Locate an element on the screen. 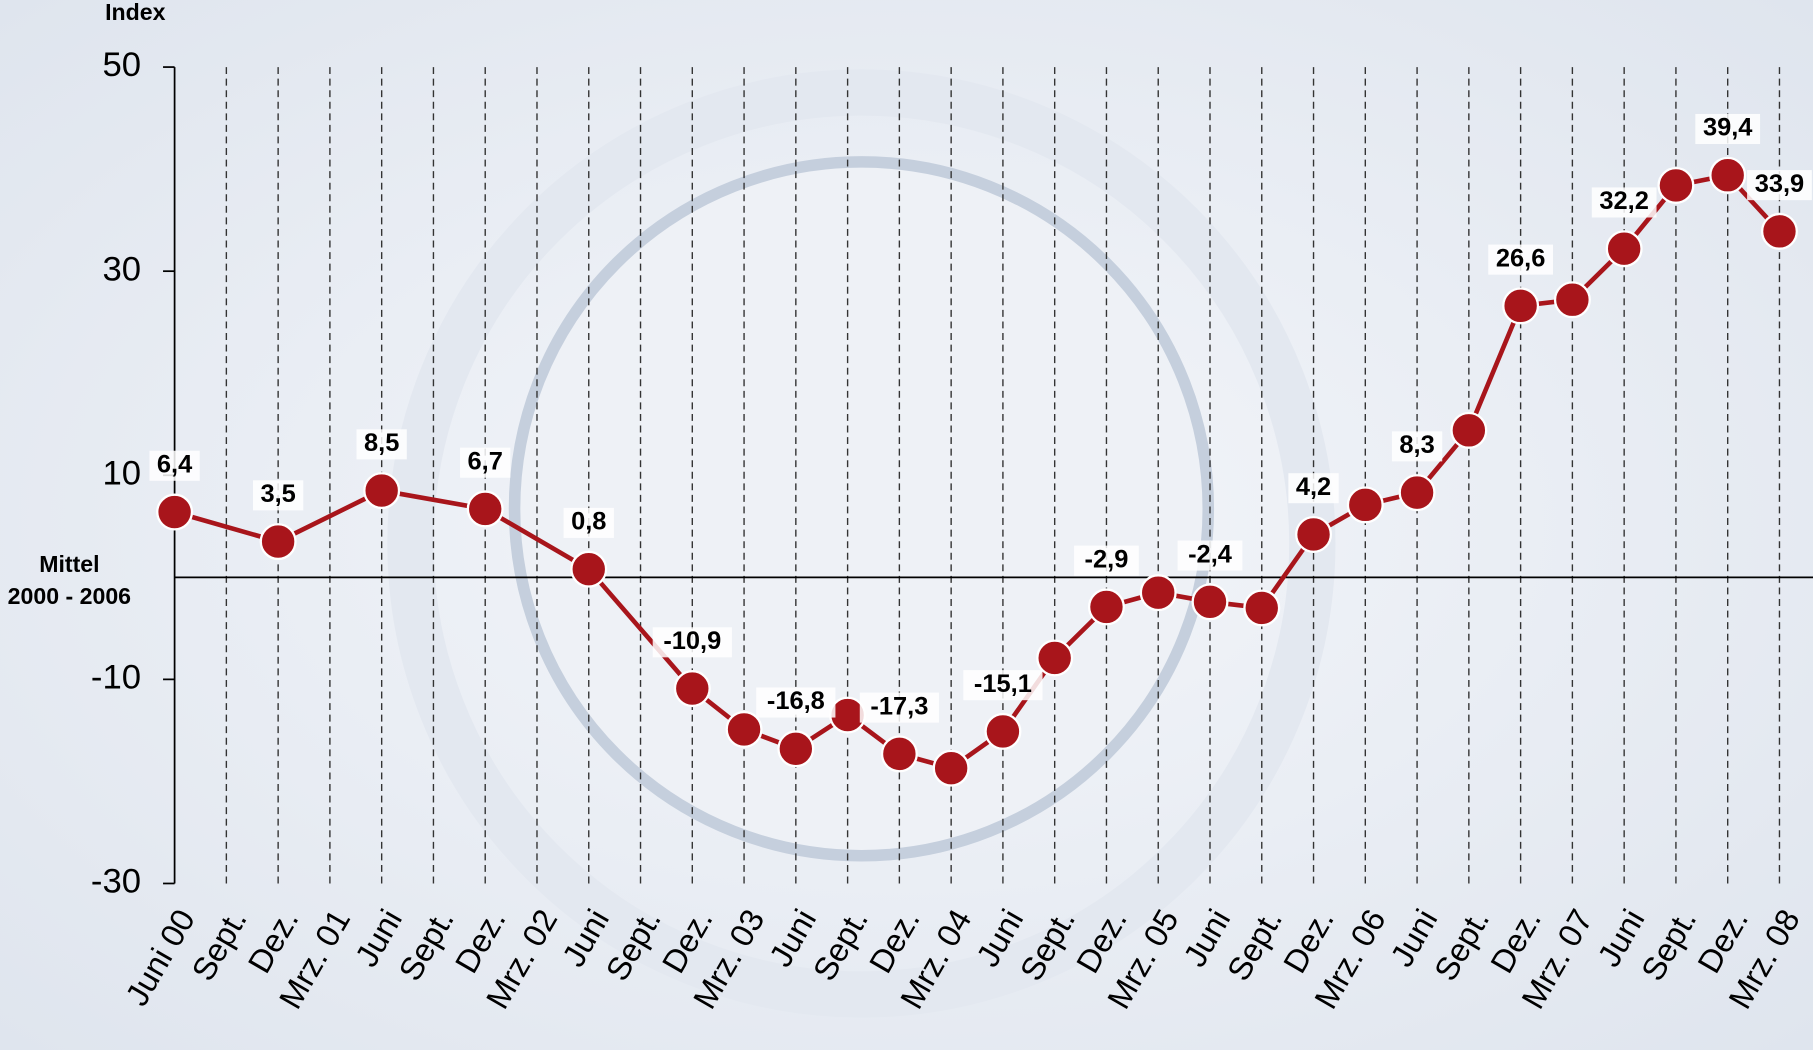  y-tick-label: 10 is located at coordinates (121, 473).